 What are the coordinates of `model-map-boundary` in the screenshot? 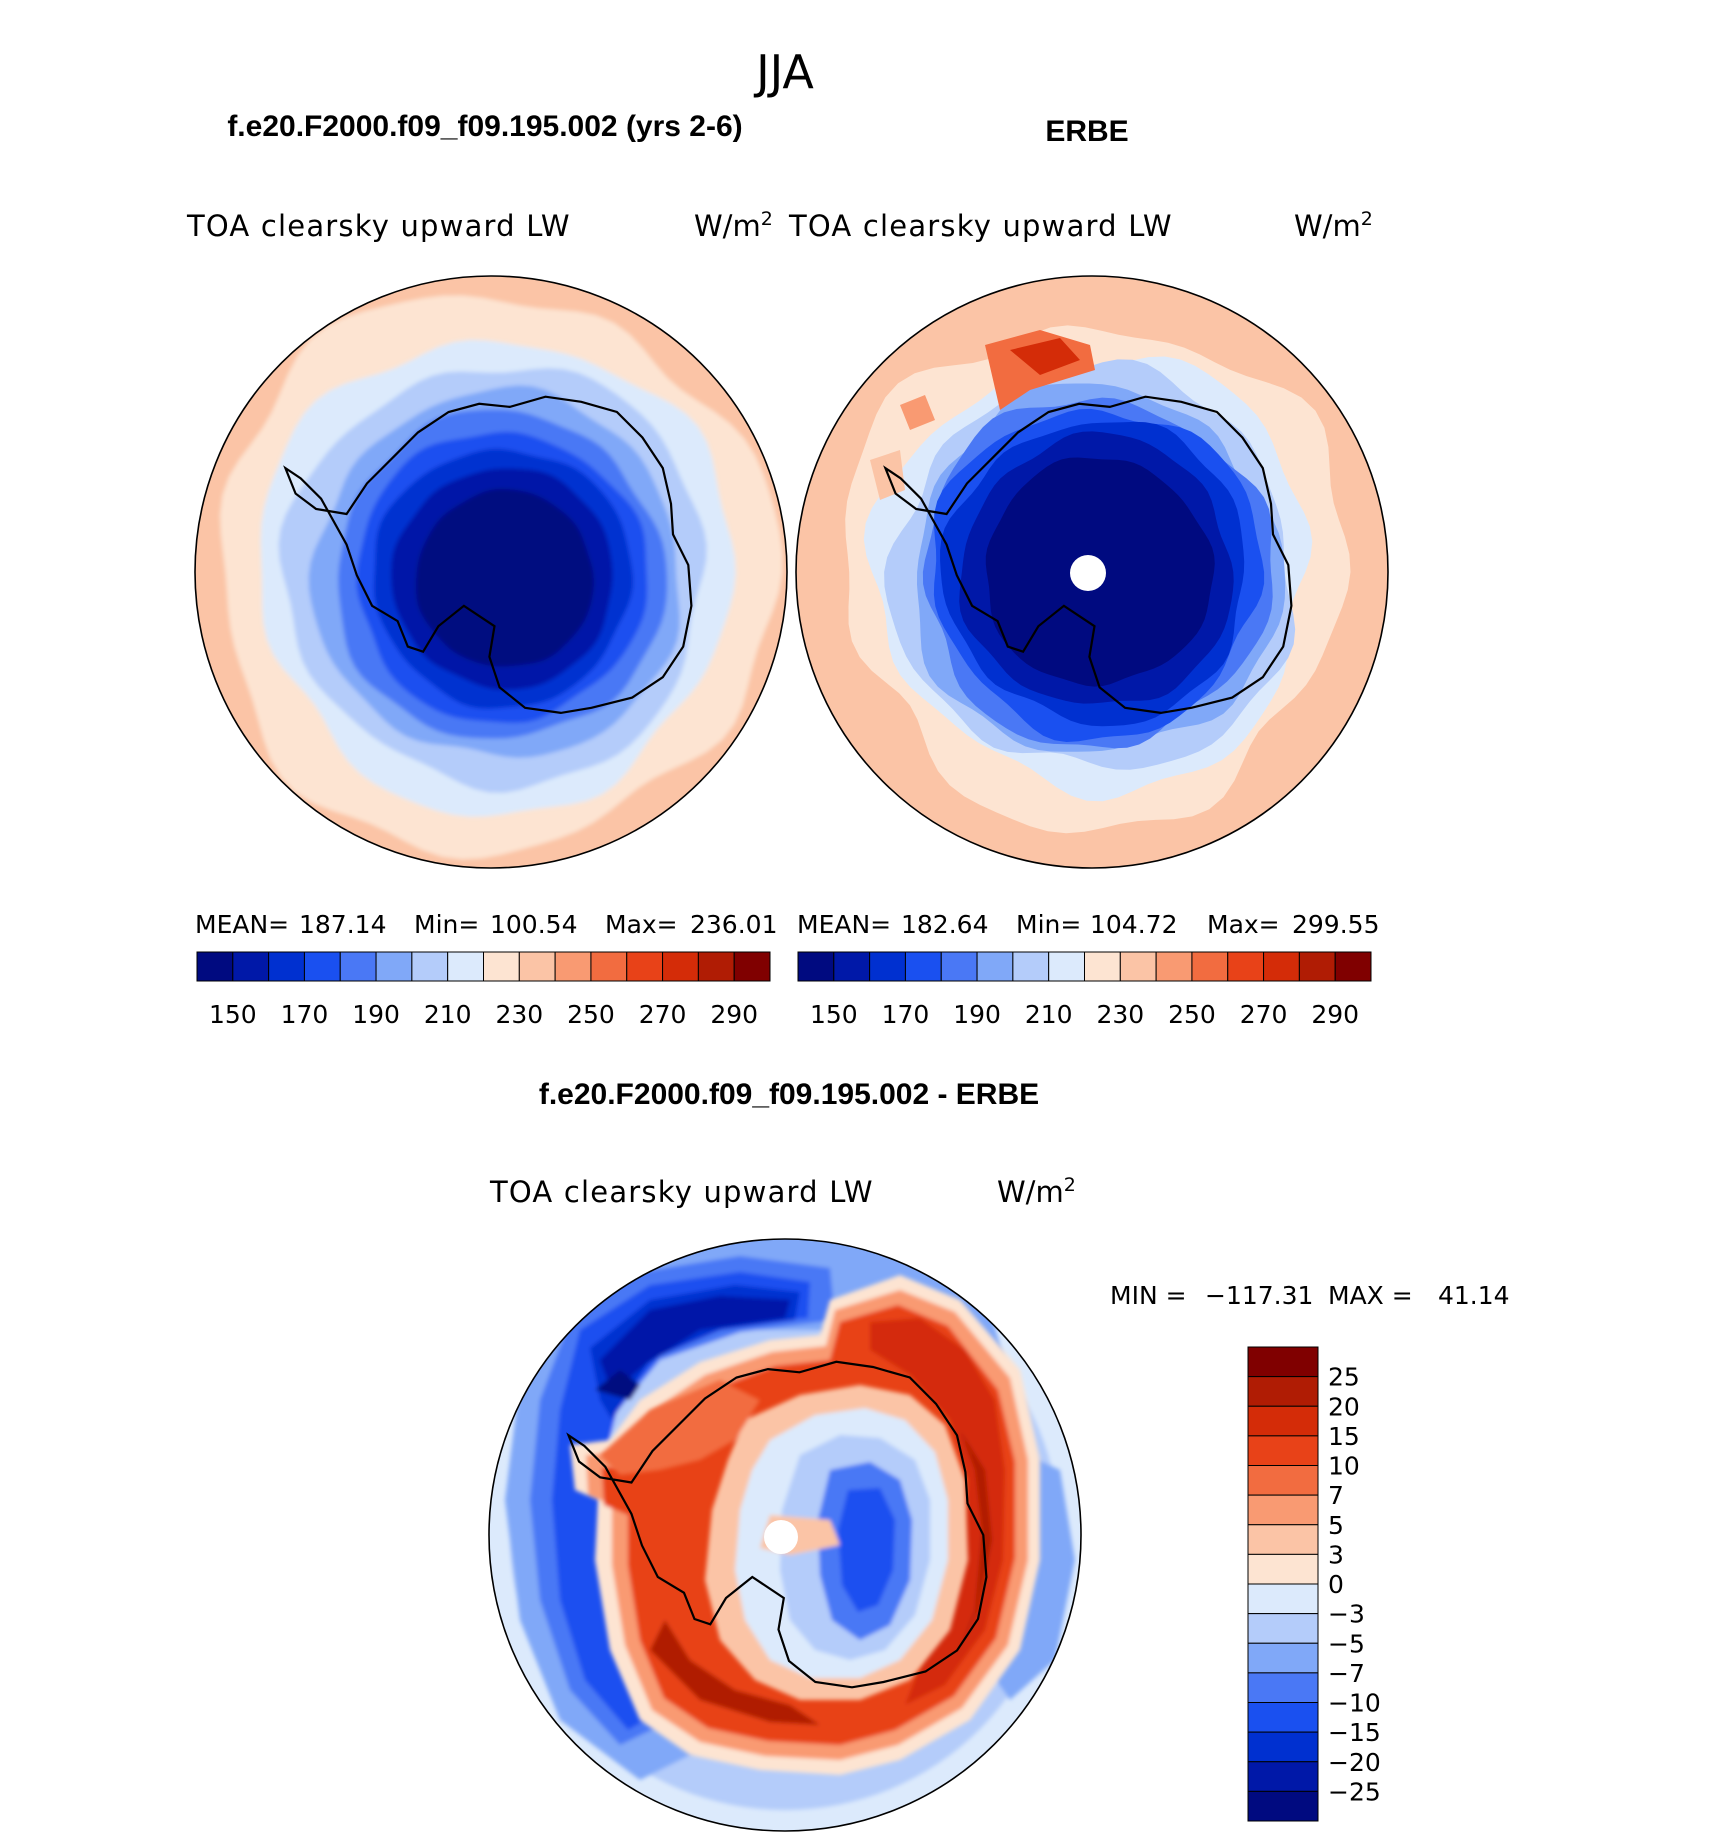 It's located at (491, 572).